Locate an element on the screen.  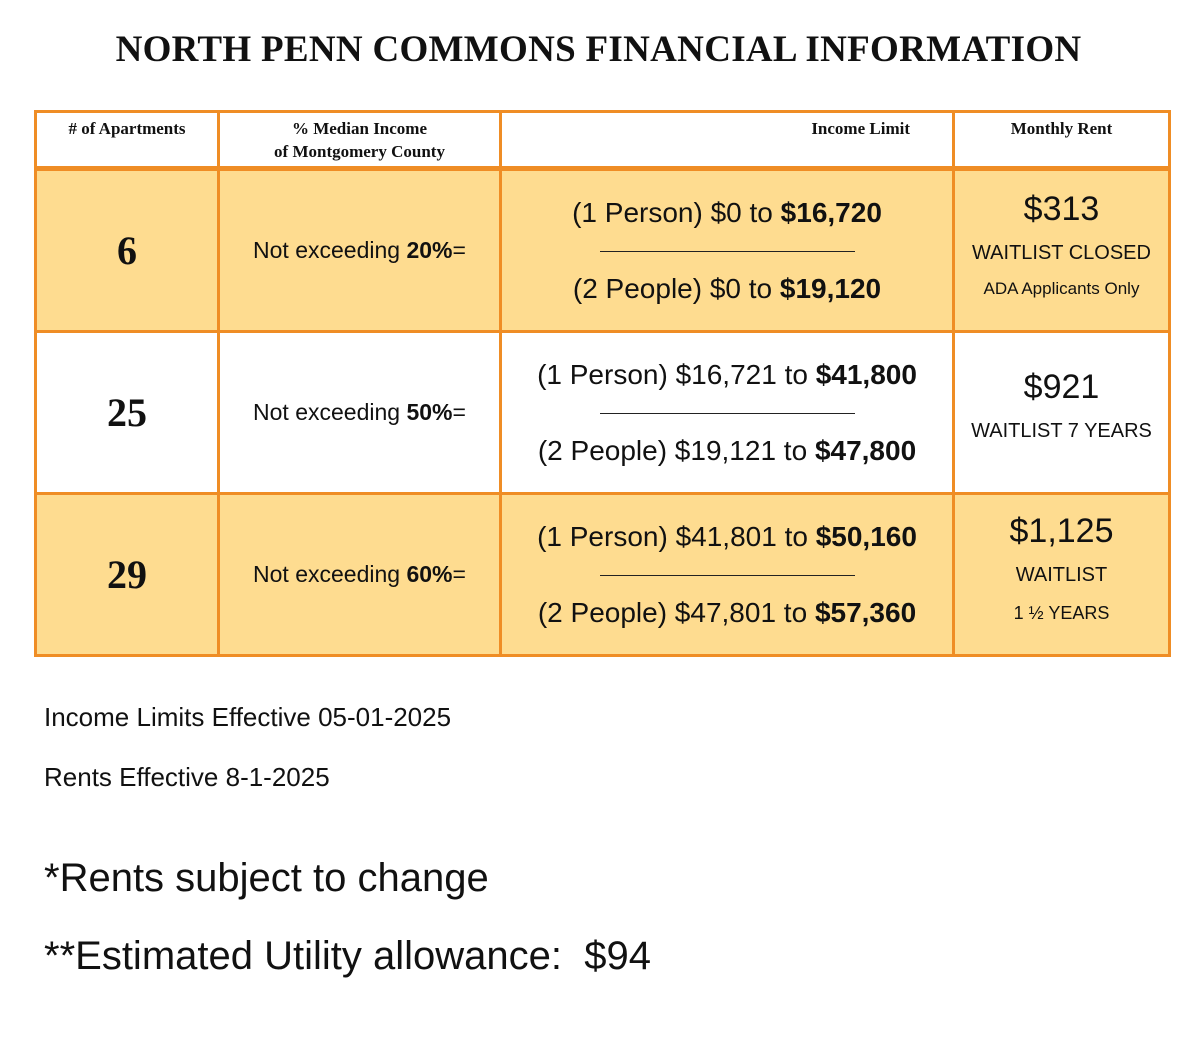
median-percent: Not exceeding 60%= is located at coordinates (359, 574).